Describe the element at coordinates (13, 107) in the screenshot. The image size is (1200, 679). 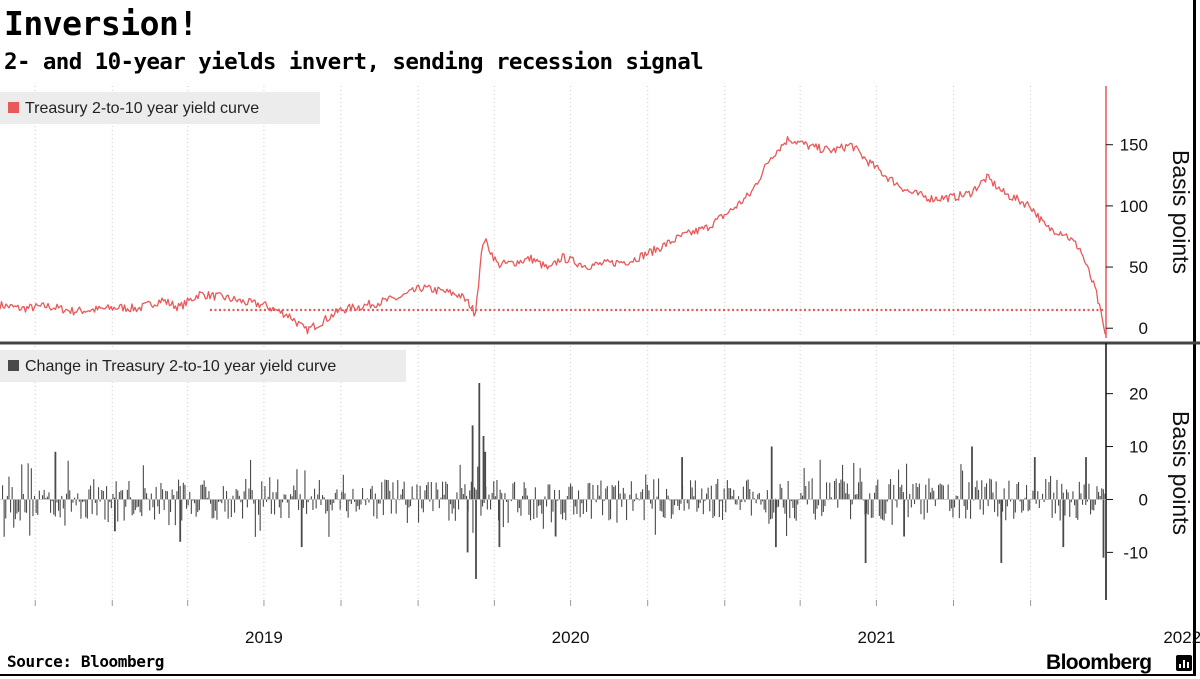
I see `legend-swatch-curve` at that location.